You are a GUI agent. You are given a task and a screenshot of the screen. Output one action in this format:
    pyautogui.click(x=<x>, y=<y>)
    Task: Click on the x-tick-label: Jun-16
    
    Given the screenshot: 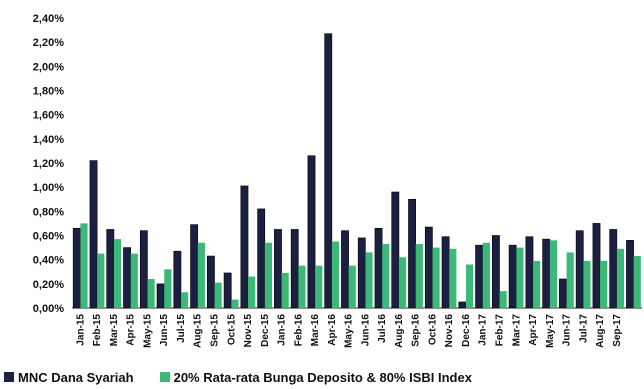 What is the action you would take?
    pyautogui.click(x=365, y=330)
    